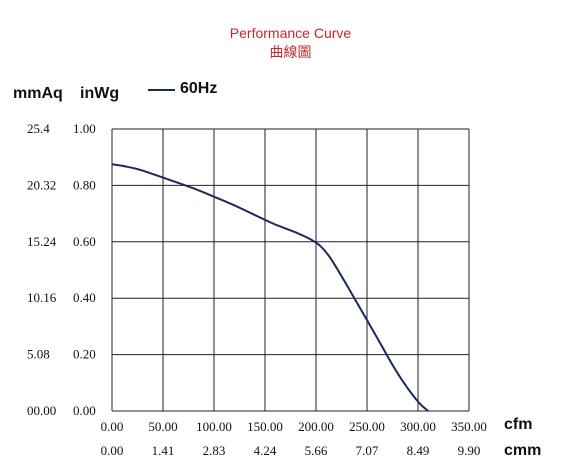 The width and height of the screenshot is (581, 460). Describe the element at coordinates (469, 450) in the screenshot. I see `x-tick-label-cmm: 9.90` at that location.